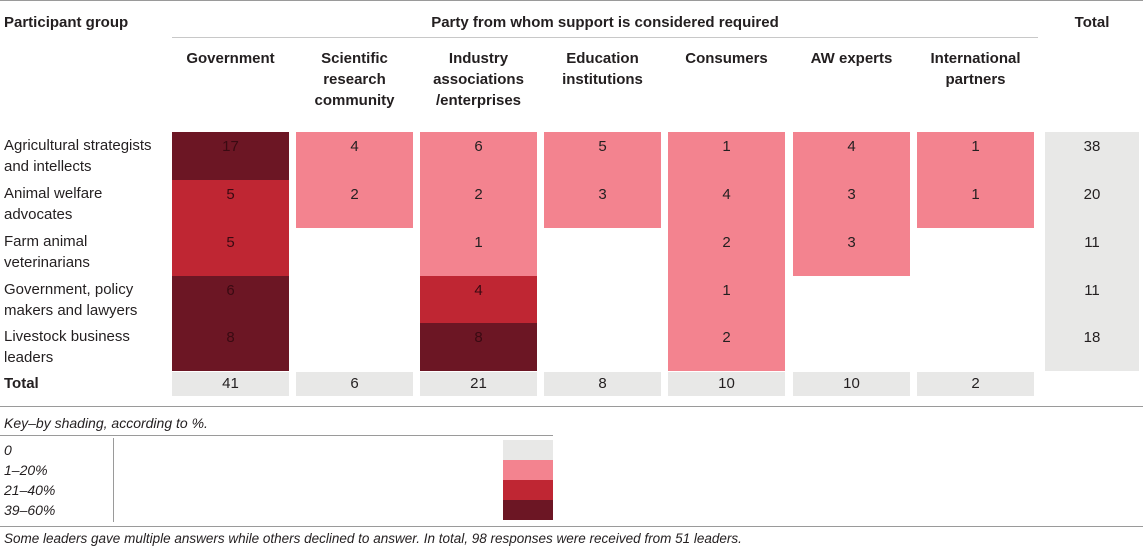  Describe the element at coordinates (67, 336) in the screenshot. I see `row-label-line: Livestock business` at that location.